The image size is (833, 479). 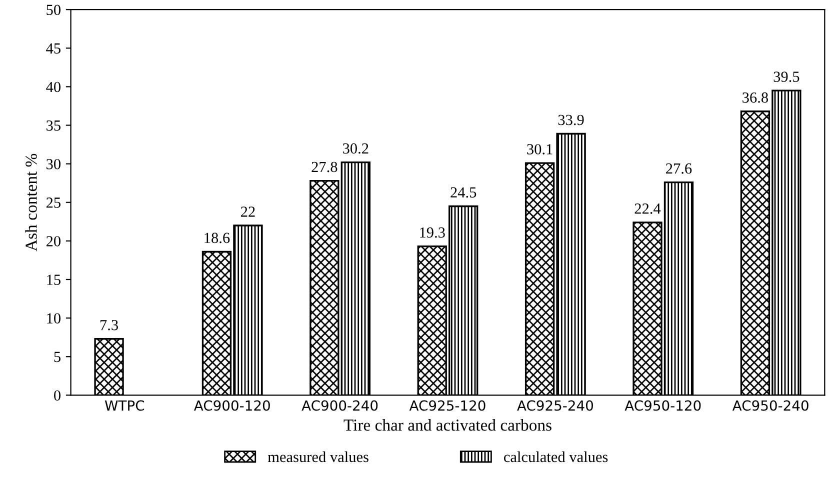 I want to click on y-tick-label: 0, so click(x=57, y=395).